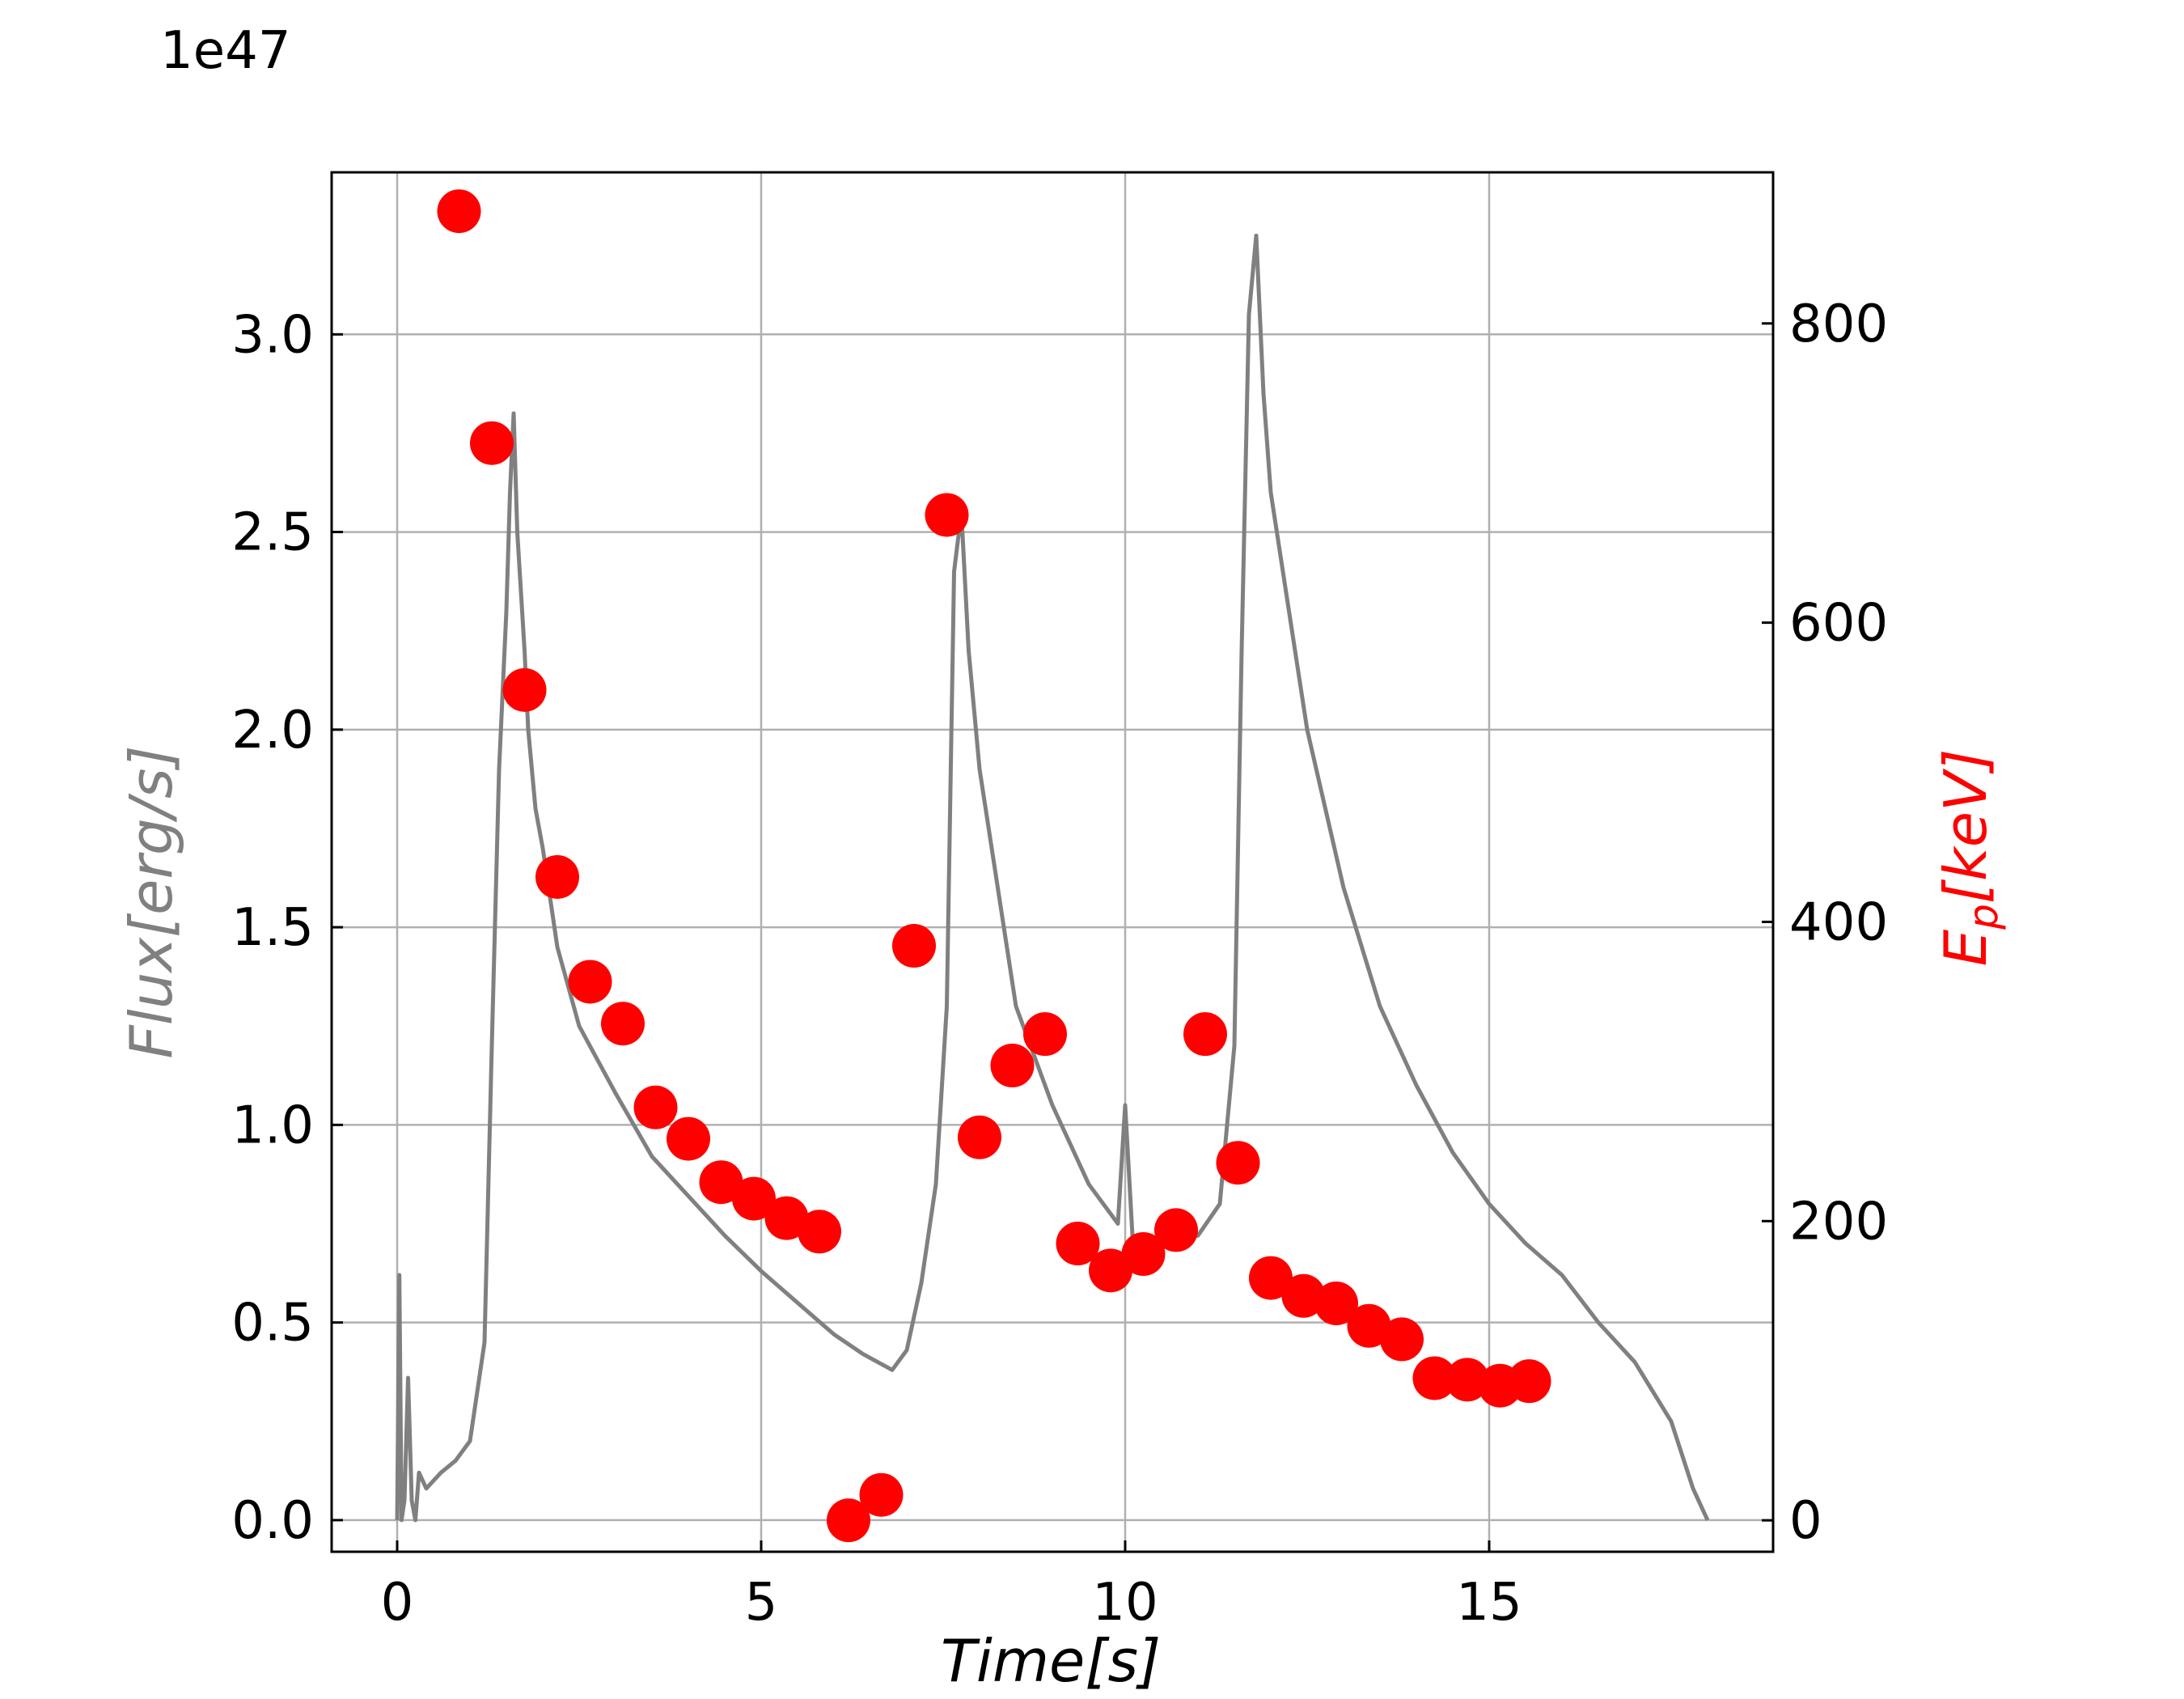 This screenshot has width=2184, height=1699. I want to click on y-right-tick-label: 600, so click(1838, 624).